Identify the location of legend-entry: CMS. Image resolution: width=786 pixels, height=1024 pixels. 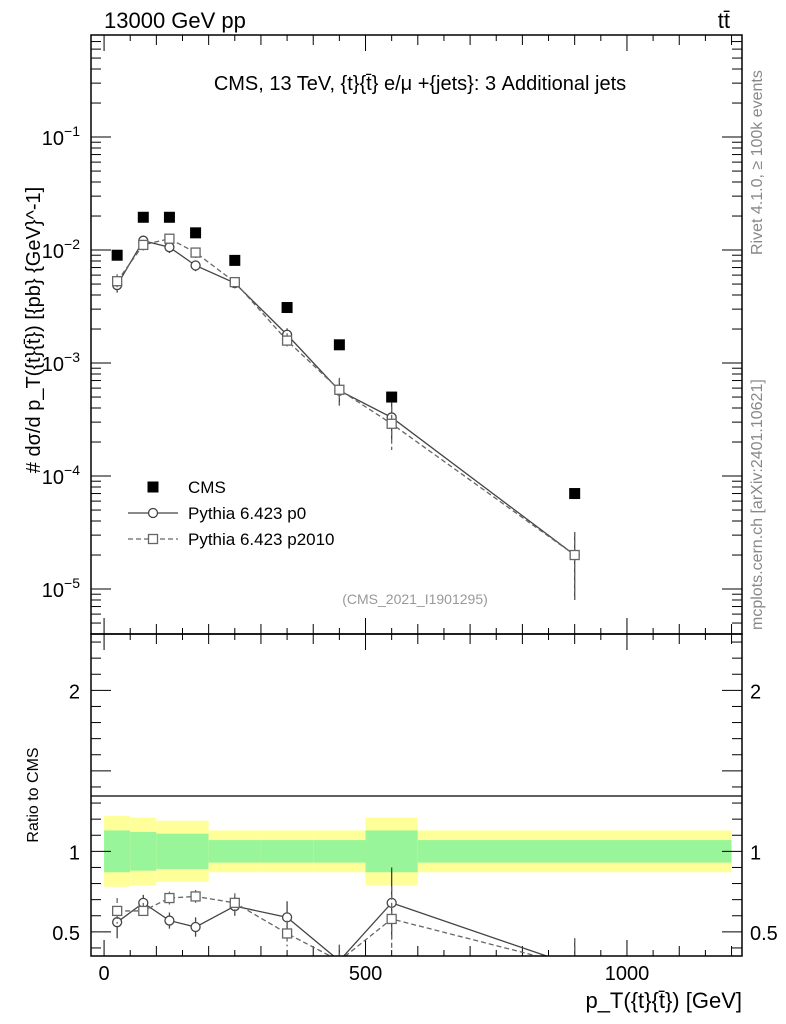
(186, 487).